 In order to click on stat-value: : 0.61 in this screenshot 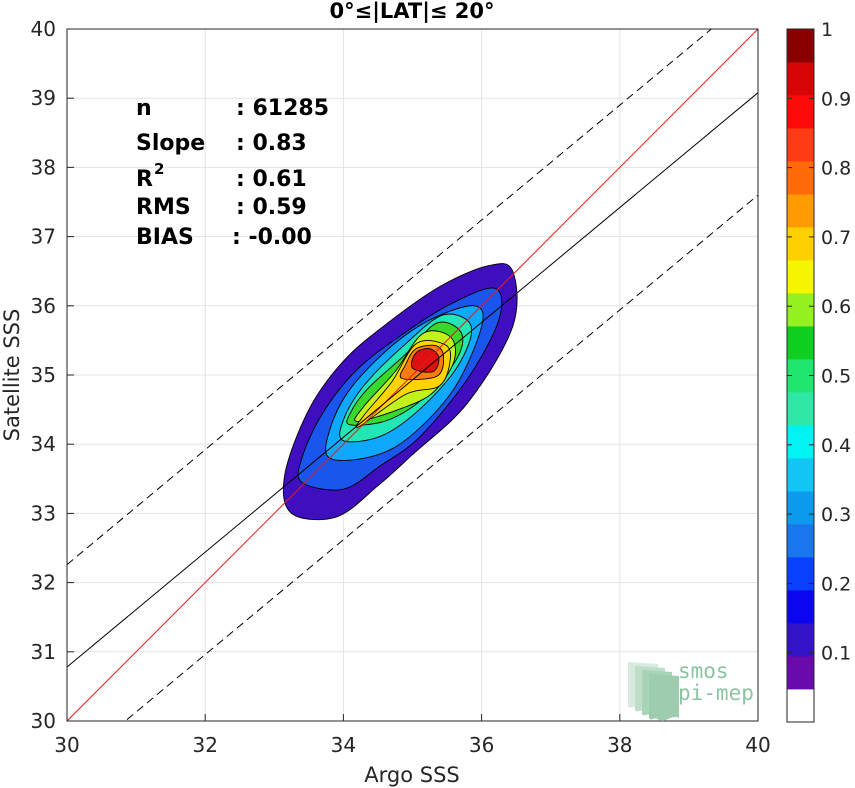, I will do `click(271, 179)`.